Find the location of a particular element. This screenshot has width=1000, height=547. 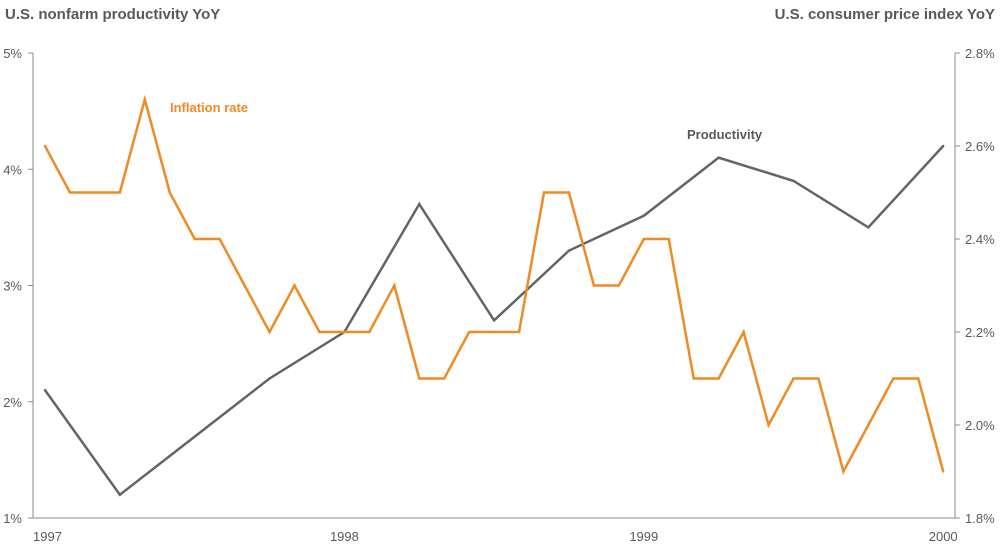

right-tick-label: 2.2% is located at coordinates (980, 332).